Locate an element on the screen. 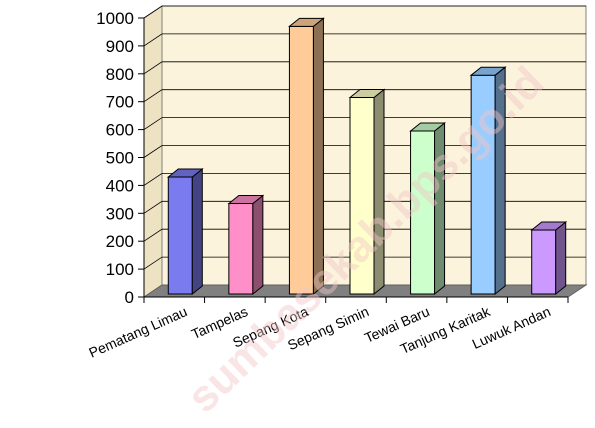 The height and width of the screenshot is (428, 595). y-tick-label: 500 is located at coordinates (120, 158).